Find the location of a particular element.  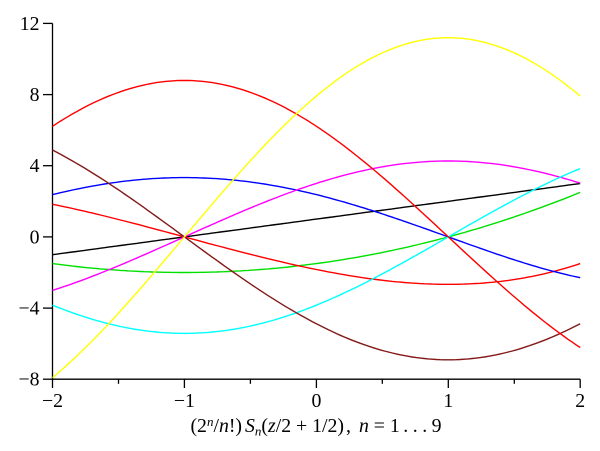

svg-text: −2 is located at coordinates (52, 401).